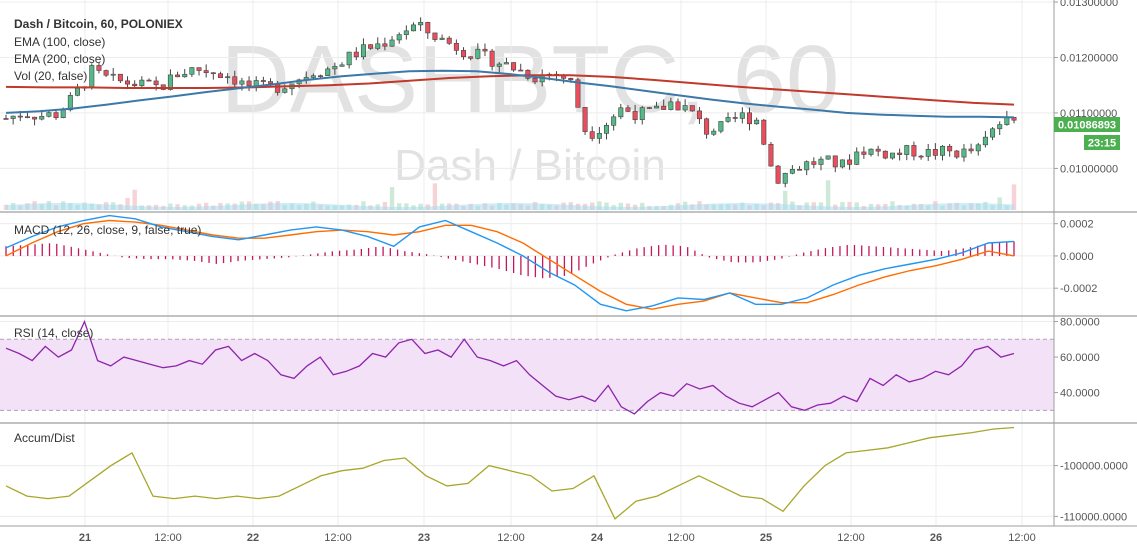 Image resolution: width=1137 pixels, height=551 pixels. What do you see at coordinates (50, 76) in the screenshot?
I see `legend-volume: Vol (20, false)` at bounding box center [50, 76].